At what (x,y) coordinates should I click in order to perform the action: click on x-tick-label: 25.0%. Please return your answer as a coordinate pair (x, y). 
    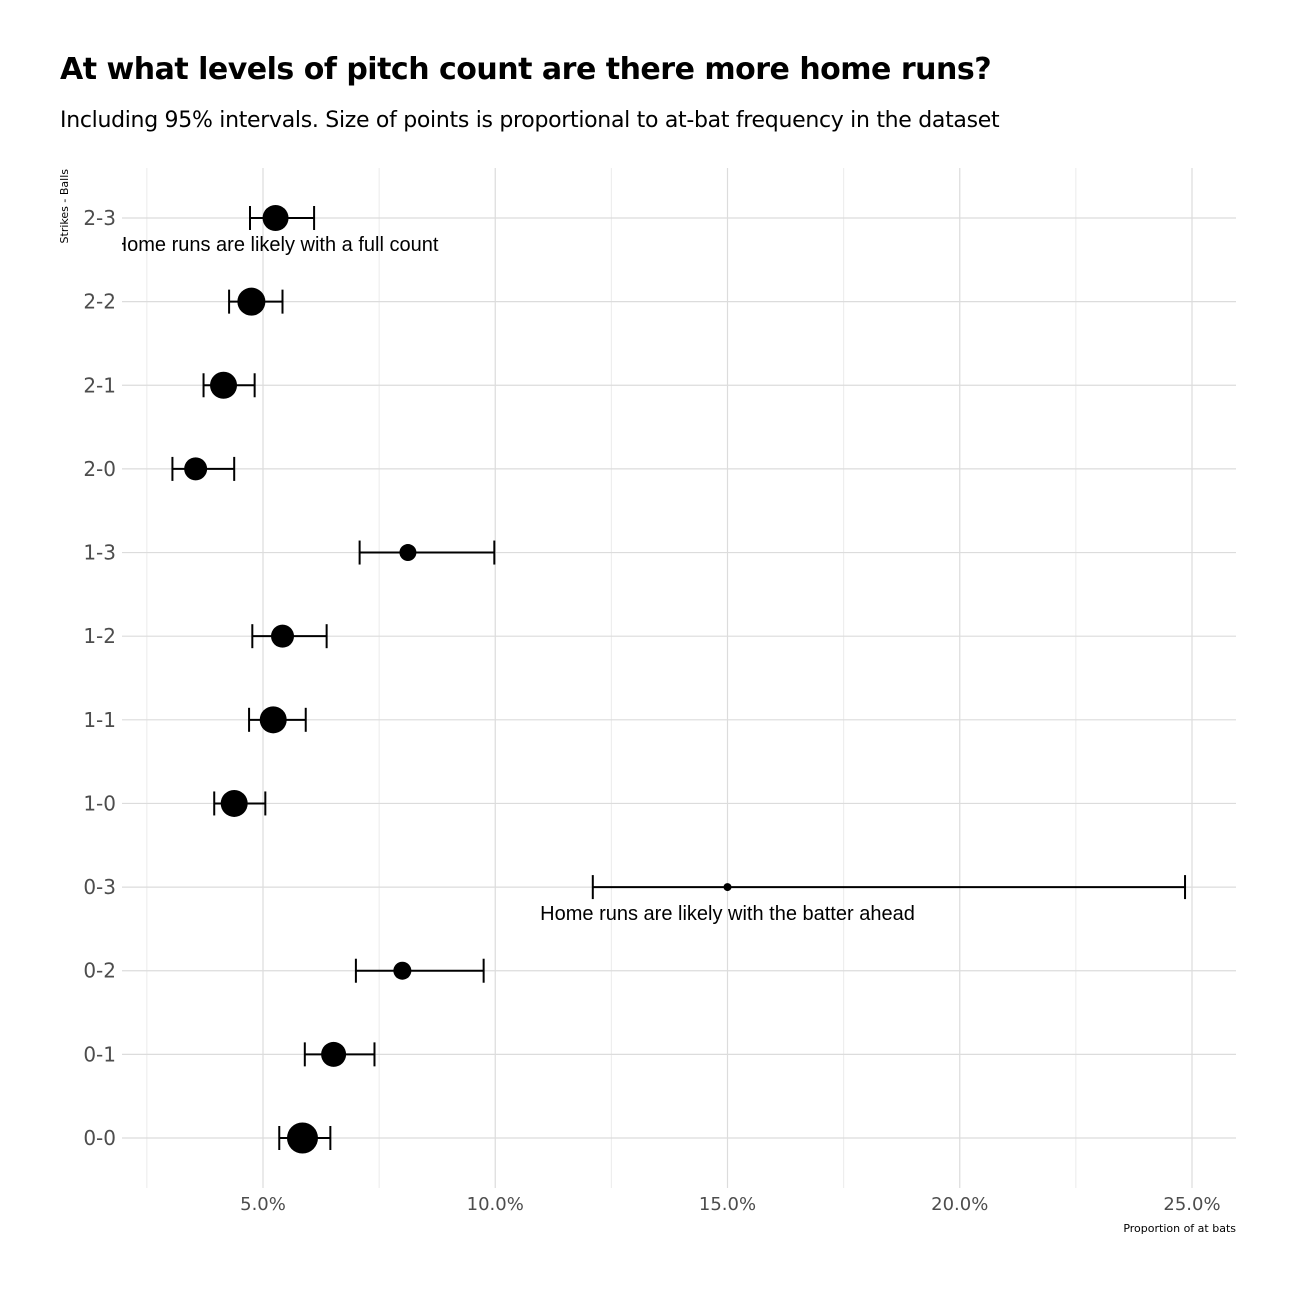
    Looking at the image, I should click on (1191, 1204).